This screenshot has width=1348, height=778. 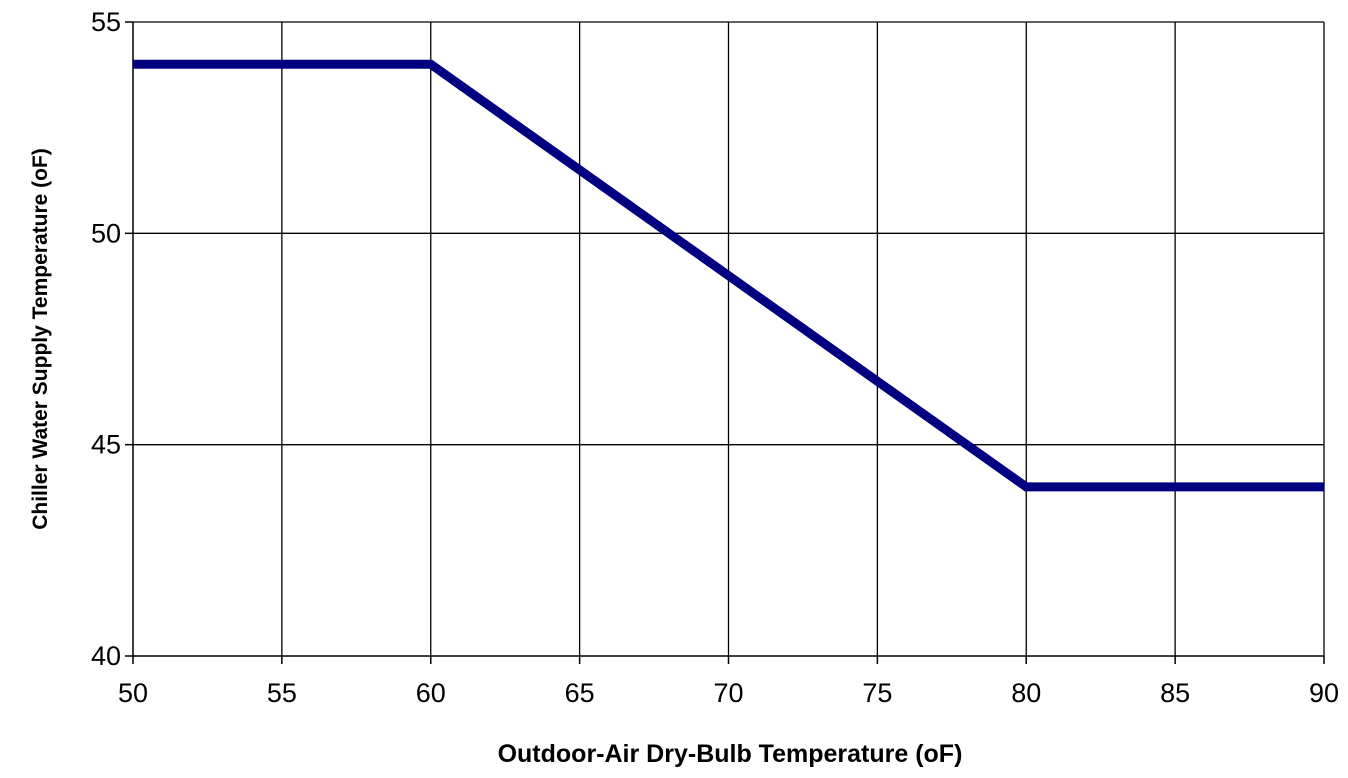 What do you see at coordinates (133, 693) in the screenshot?
I see `x-tick-label: 50` at bounding box center [133, 693].